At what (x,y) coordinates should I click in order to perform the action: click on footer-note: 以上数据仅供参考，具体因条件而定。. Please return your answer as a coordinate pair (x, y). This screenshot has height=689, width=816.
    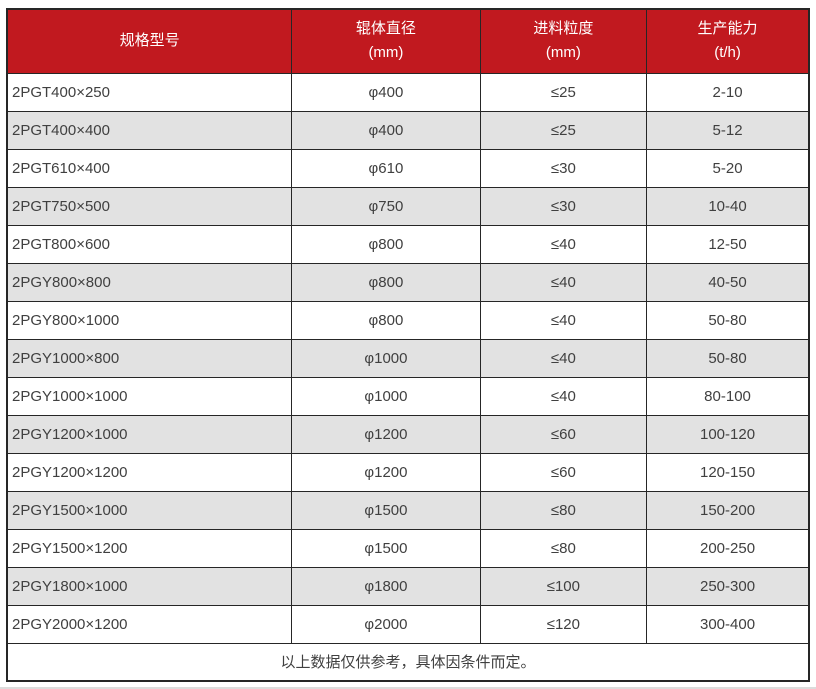
    Looking at the image, I should click on (408, 662).